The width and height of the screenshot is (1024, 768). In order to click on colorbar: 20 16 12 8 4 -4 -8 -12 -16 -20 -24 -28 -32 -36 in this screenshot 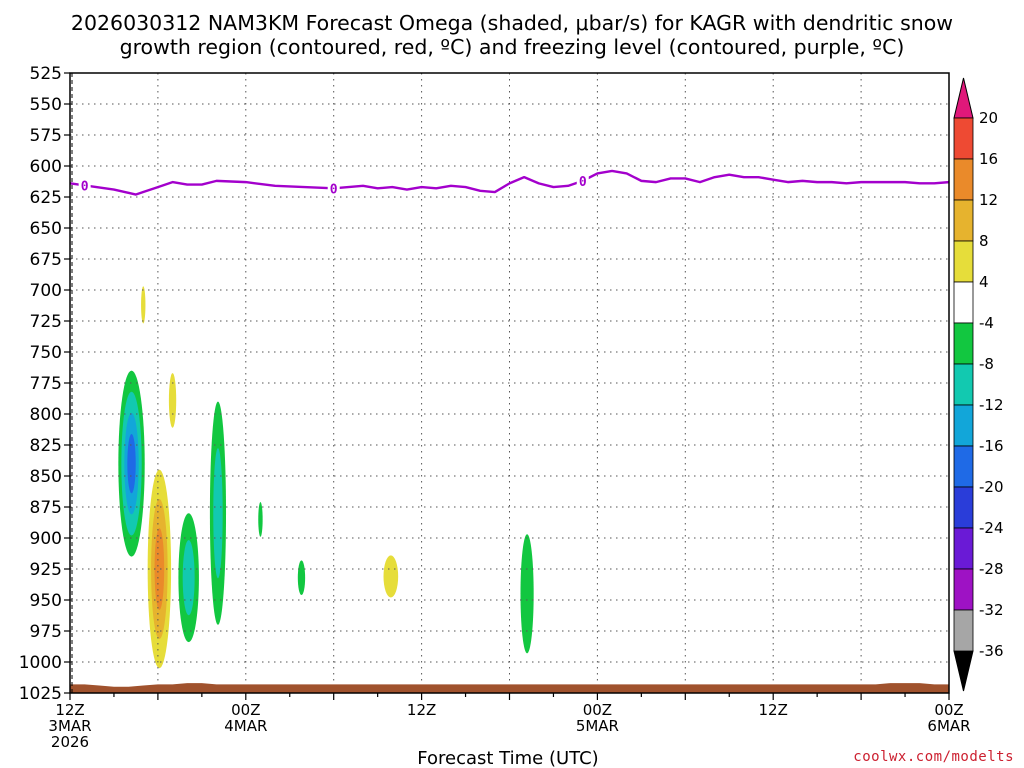, I will do `click(978, 384)`.